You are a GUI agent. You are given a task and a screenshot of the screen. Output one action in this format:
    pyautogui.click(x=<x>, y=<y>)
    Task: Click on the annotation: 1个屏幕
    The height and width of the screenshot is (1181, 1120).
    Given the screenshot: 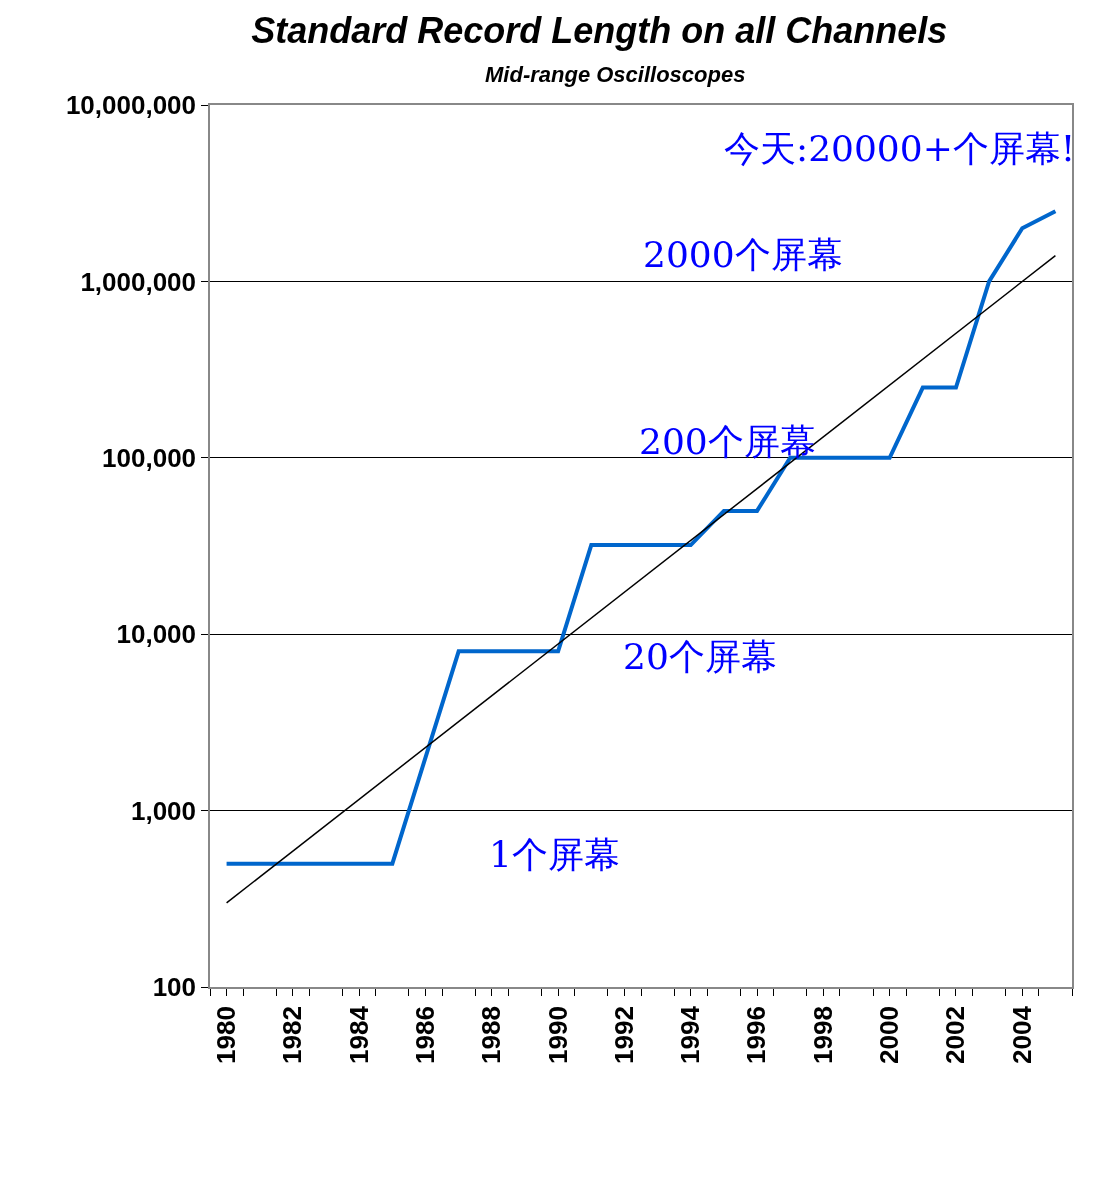 What is the action you would take?
    pyautogui.click(x=554, y=854)
    